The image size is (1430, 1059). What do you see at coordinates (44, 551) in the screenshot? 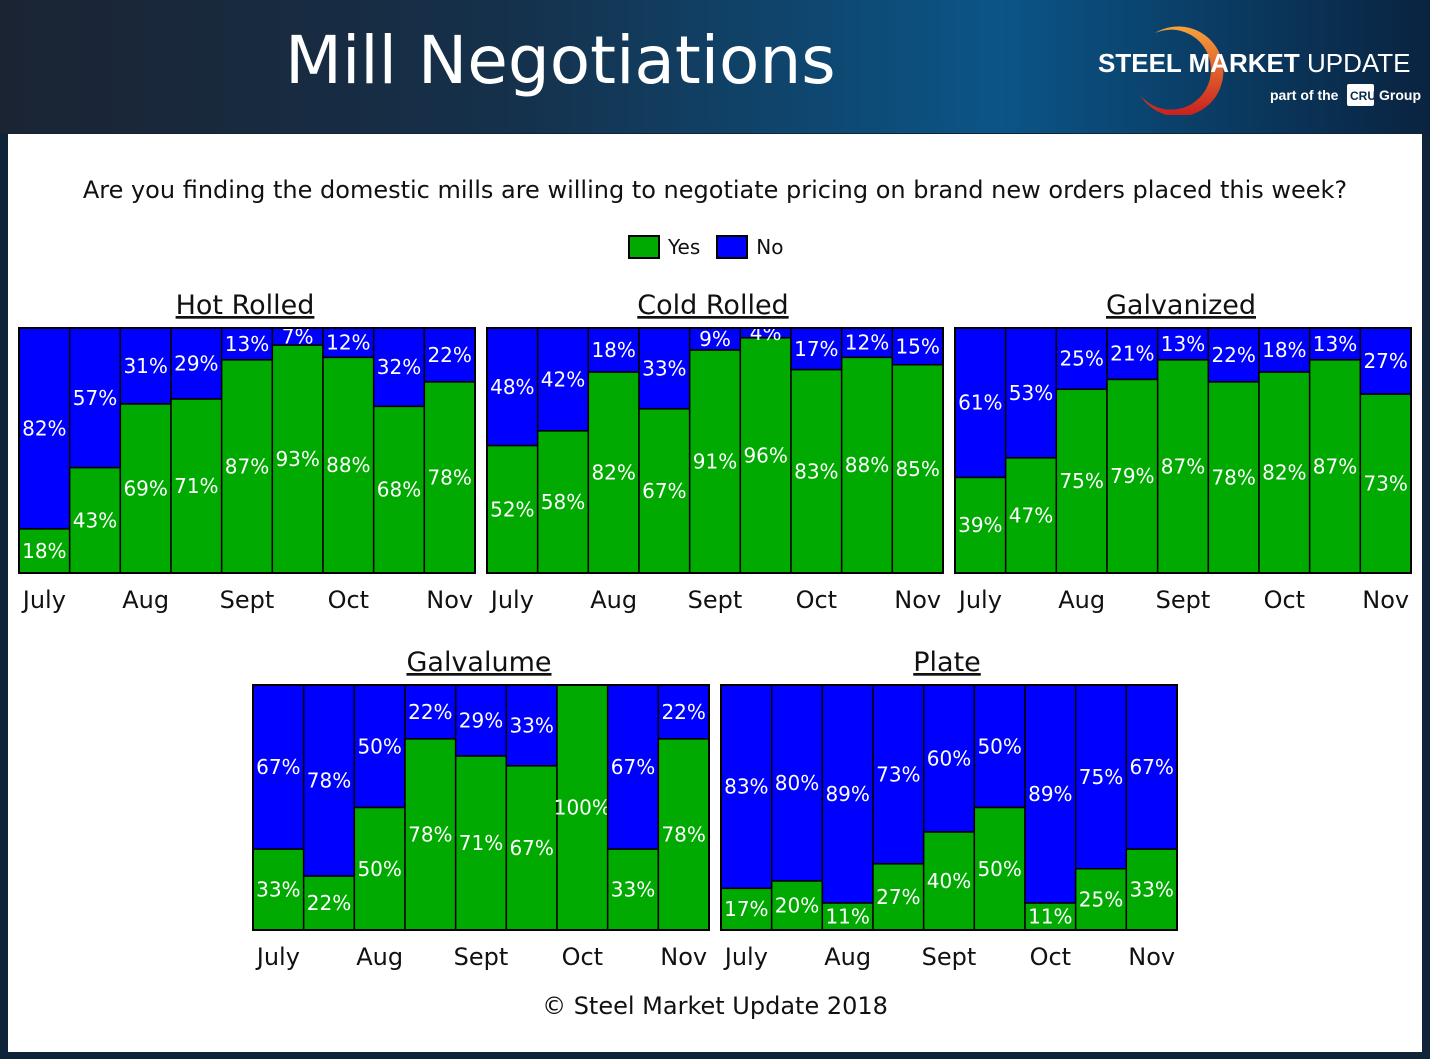
I see `data-label-yes: 18%` at bounding box center [44, 551].